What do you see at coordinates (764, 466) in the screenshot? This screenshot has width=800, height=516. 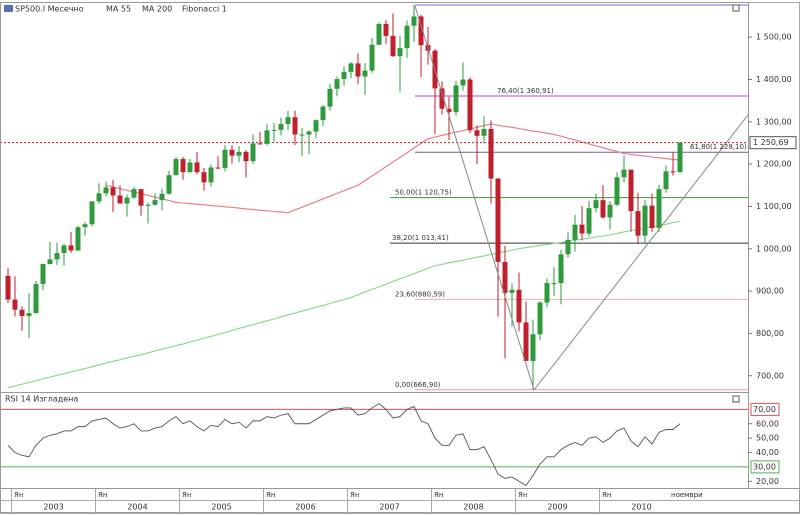 I see `rsi-band-label: 30,00` at bounding box center [764, 466].